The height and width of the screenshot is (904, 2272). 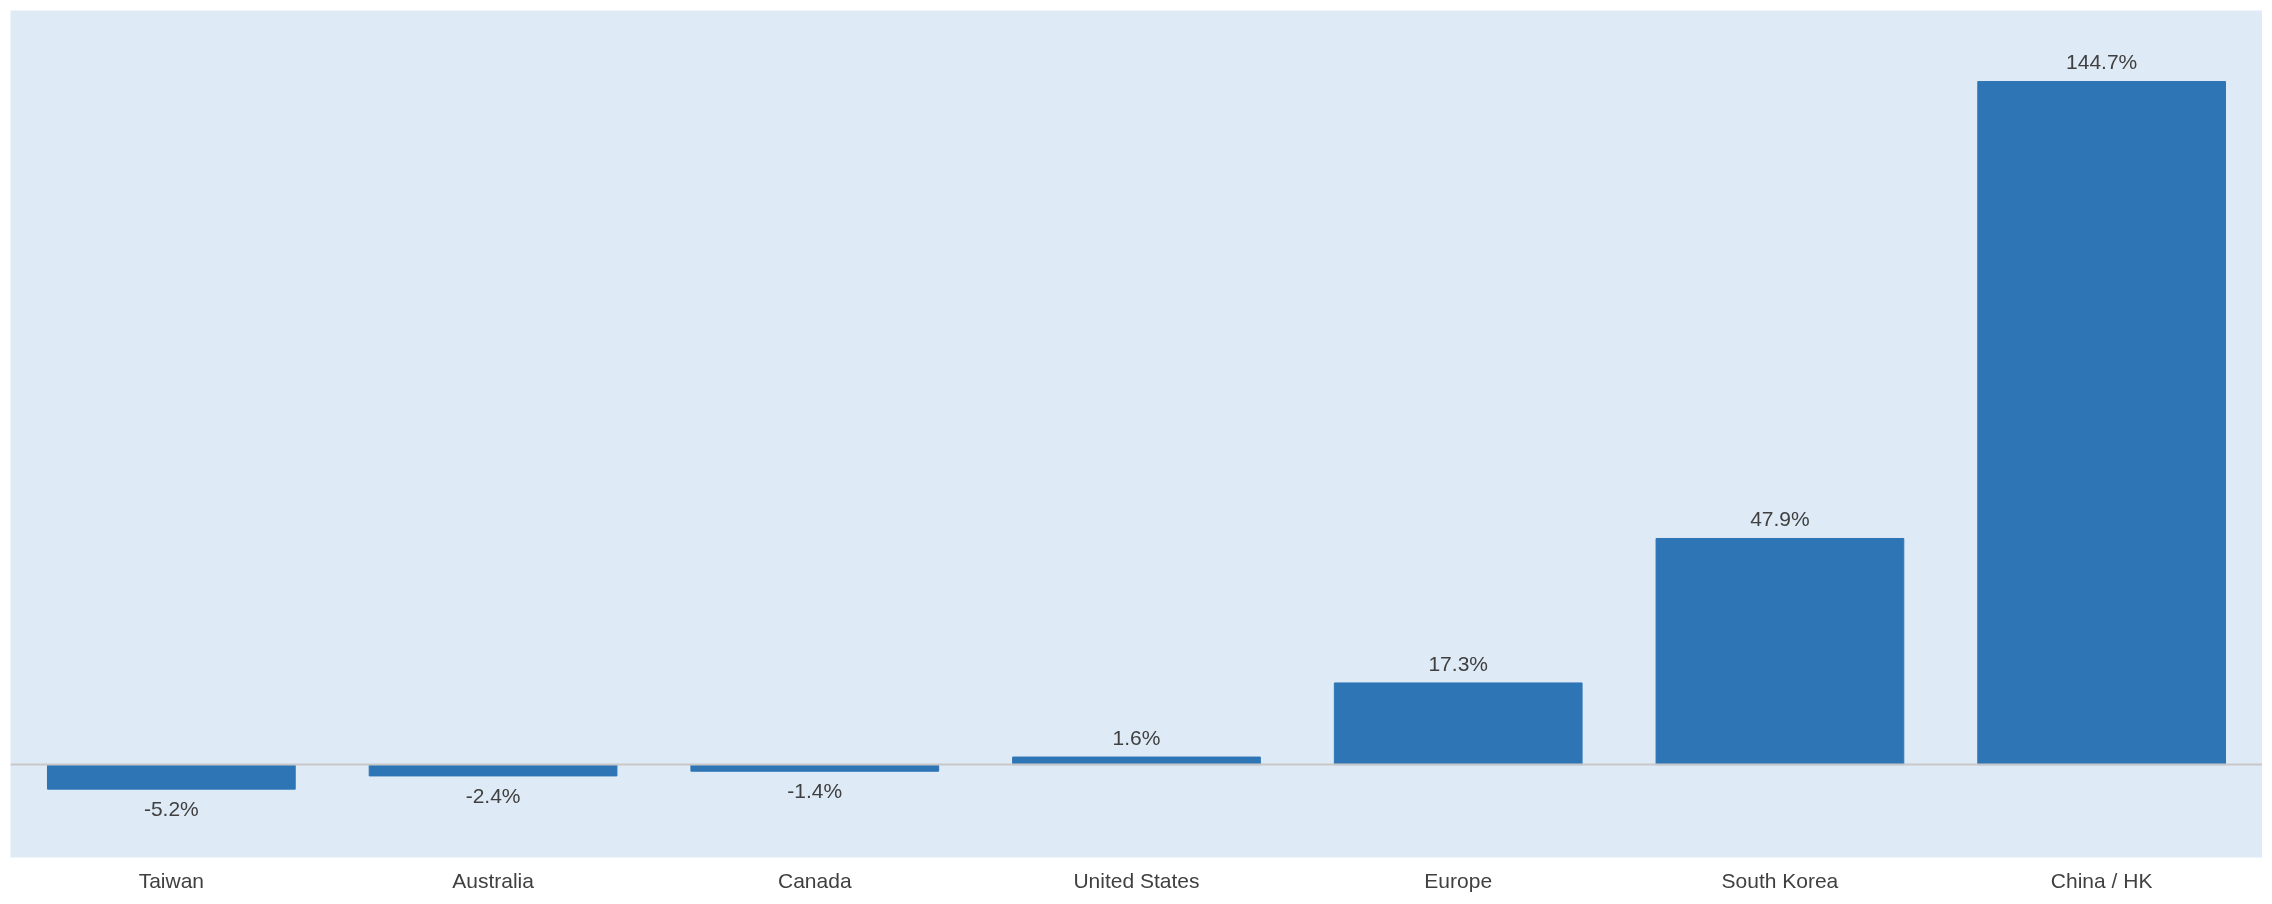 What do you see at coordinates (493, 796) in the screenshot?
I see `data-label: -2.4%` at bounding box center [493, 796].